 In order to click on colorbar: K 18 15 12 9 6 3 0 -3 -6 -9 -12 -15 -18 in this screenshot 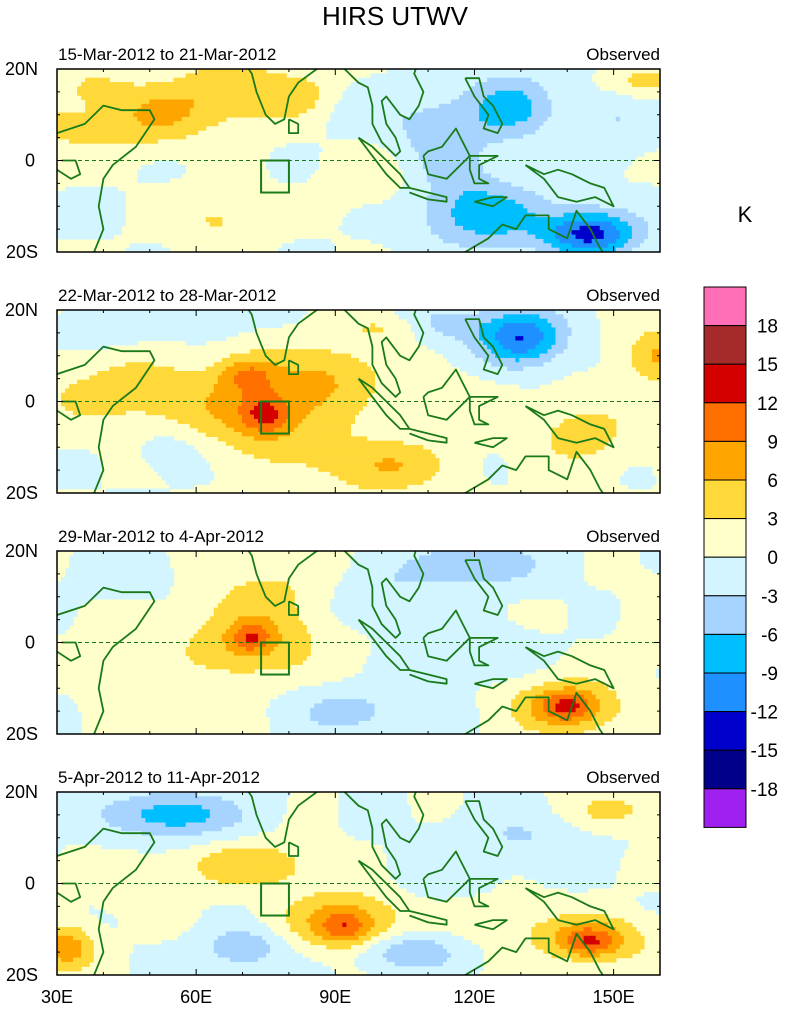, I will do `click(740, 515)`.